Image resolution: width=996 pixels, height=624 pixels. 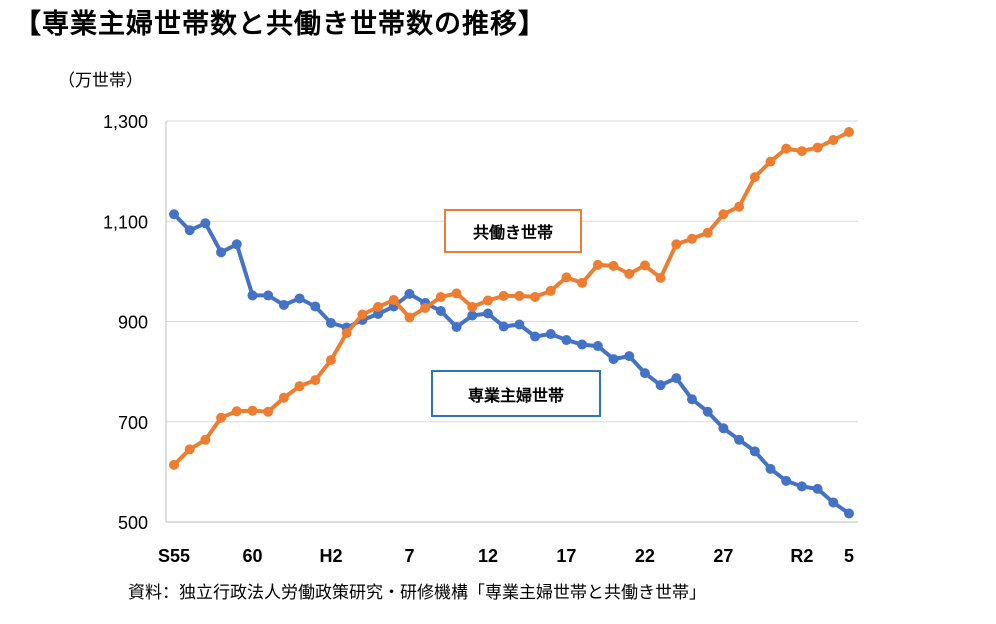 I want to click on source-note: 資料：独立行政法人労働政策研究・研修機構「専業主婦世帯と共働き世帯」, so click(x=417, y=593).